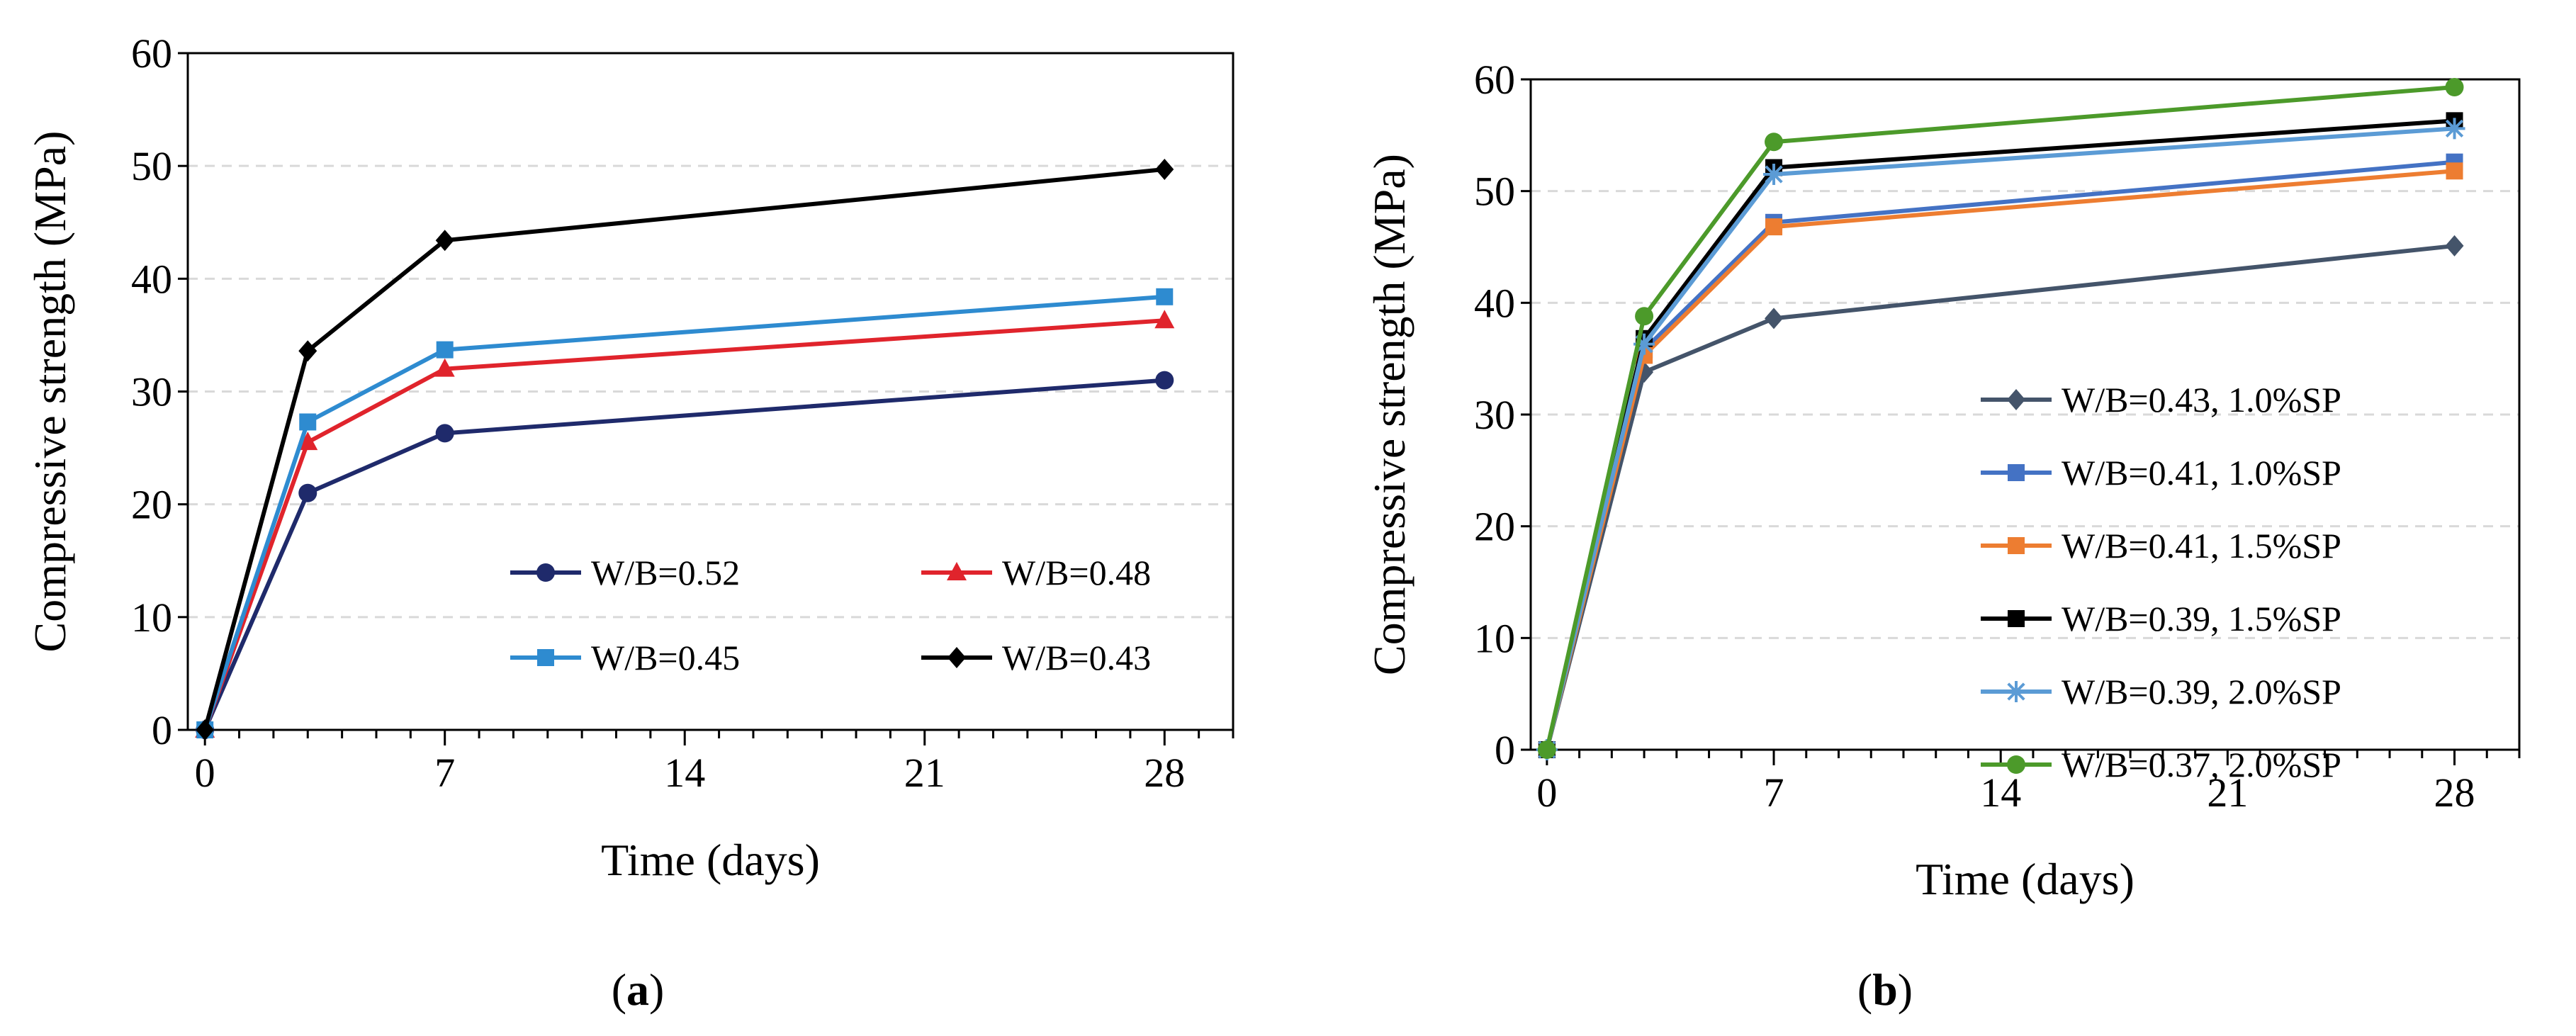 The image size is (2576, 1036). I want to click on legend-item: W/B=0.39, 1.5%SP, so click(2161, 618).